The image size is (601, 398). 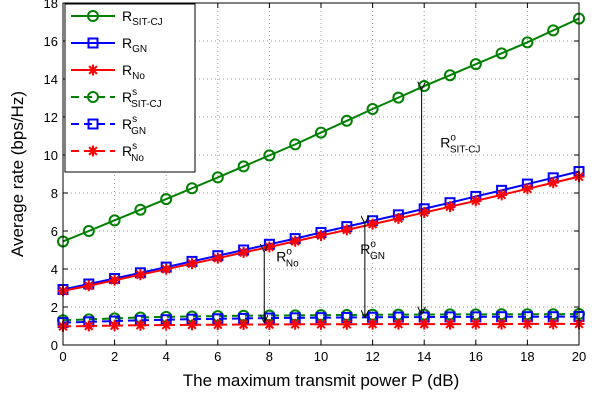 I want to click on legend-label: Rs GN, so click(x=134, y=125).